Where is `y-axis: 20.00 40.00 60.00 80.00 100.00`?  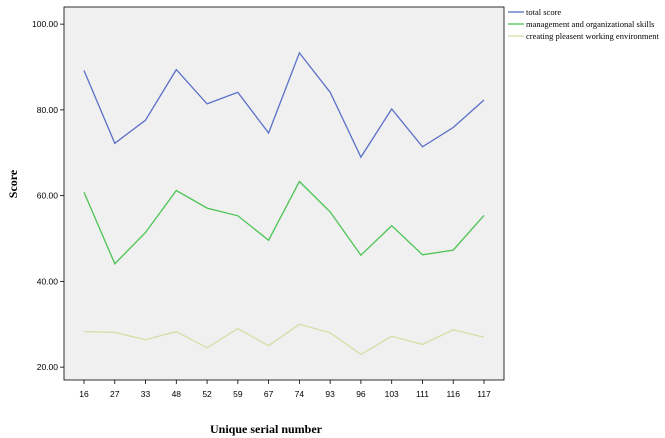 y-axis: 20.00 40.00 60.00 80.00 100.00 is located at coordinates (48, 195).